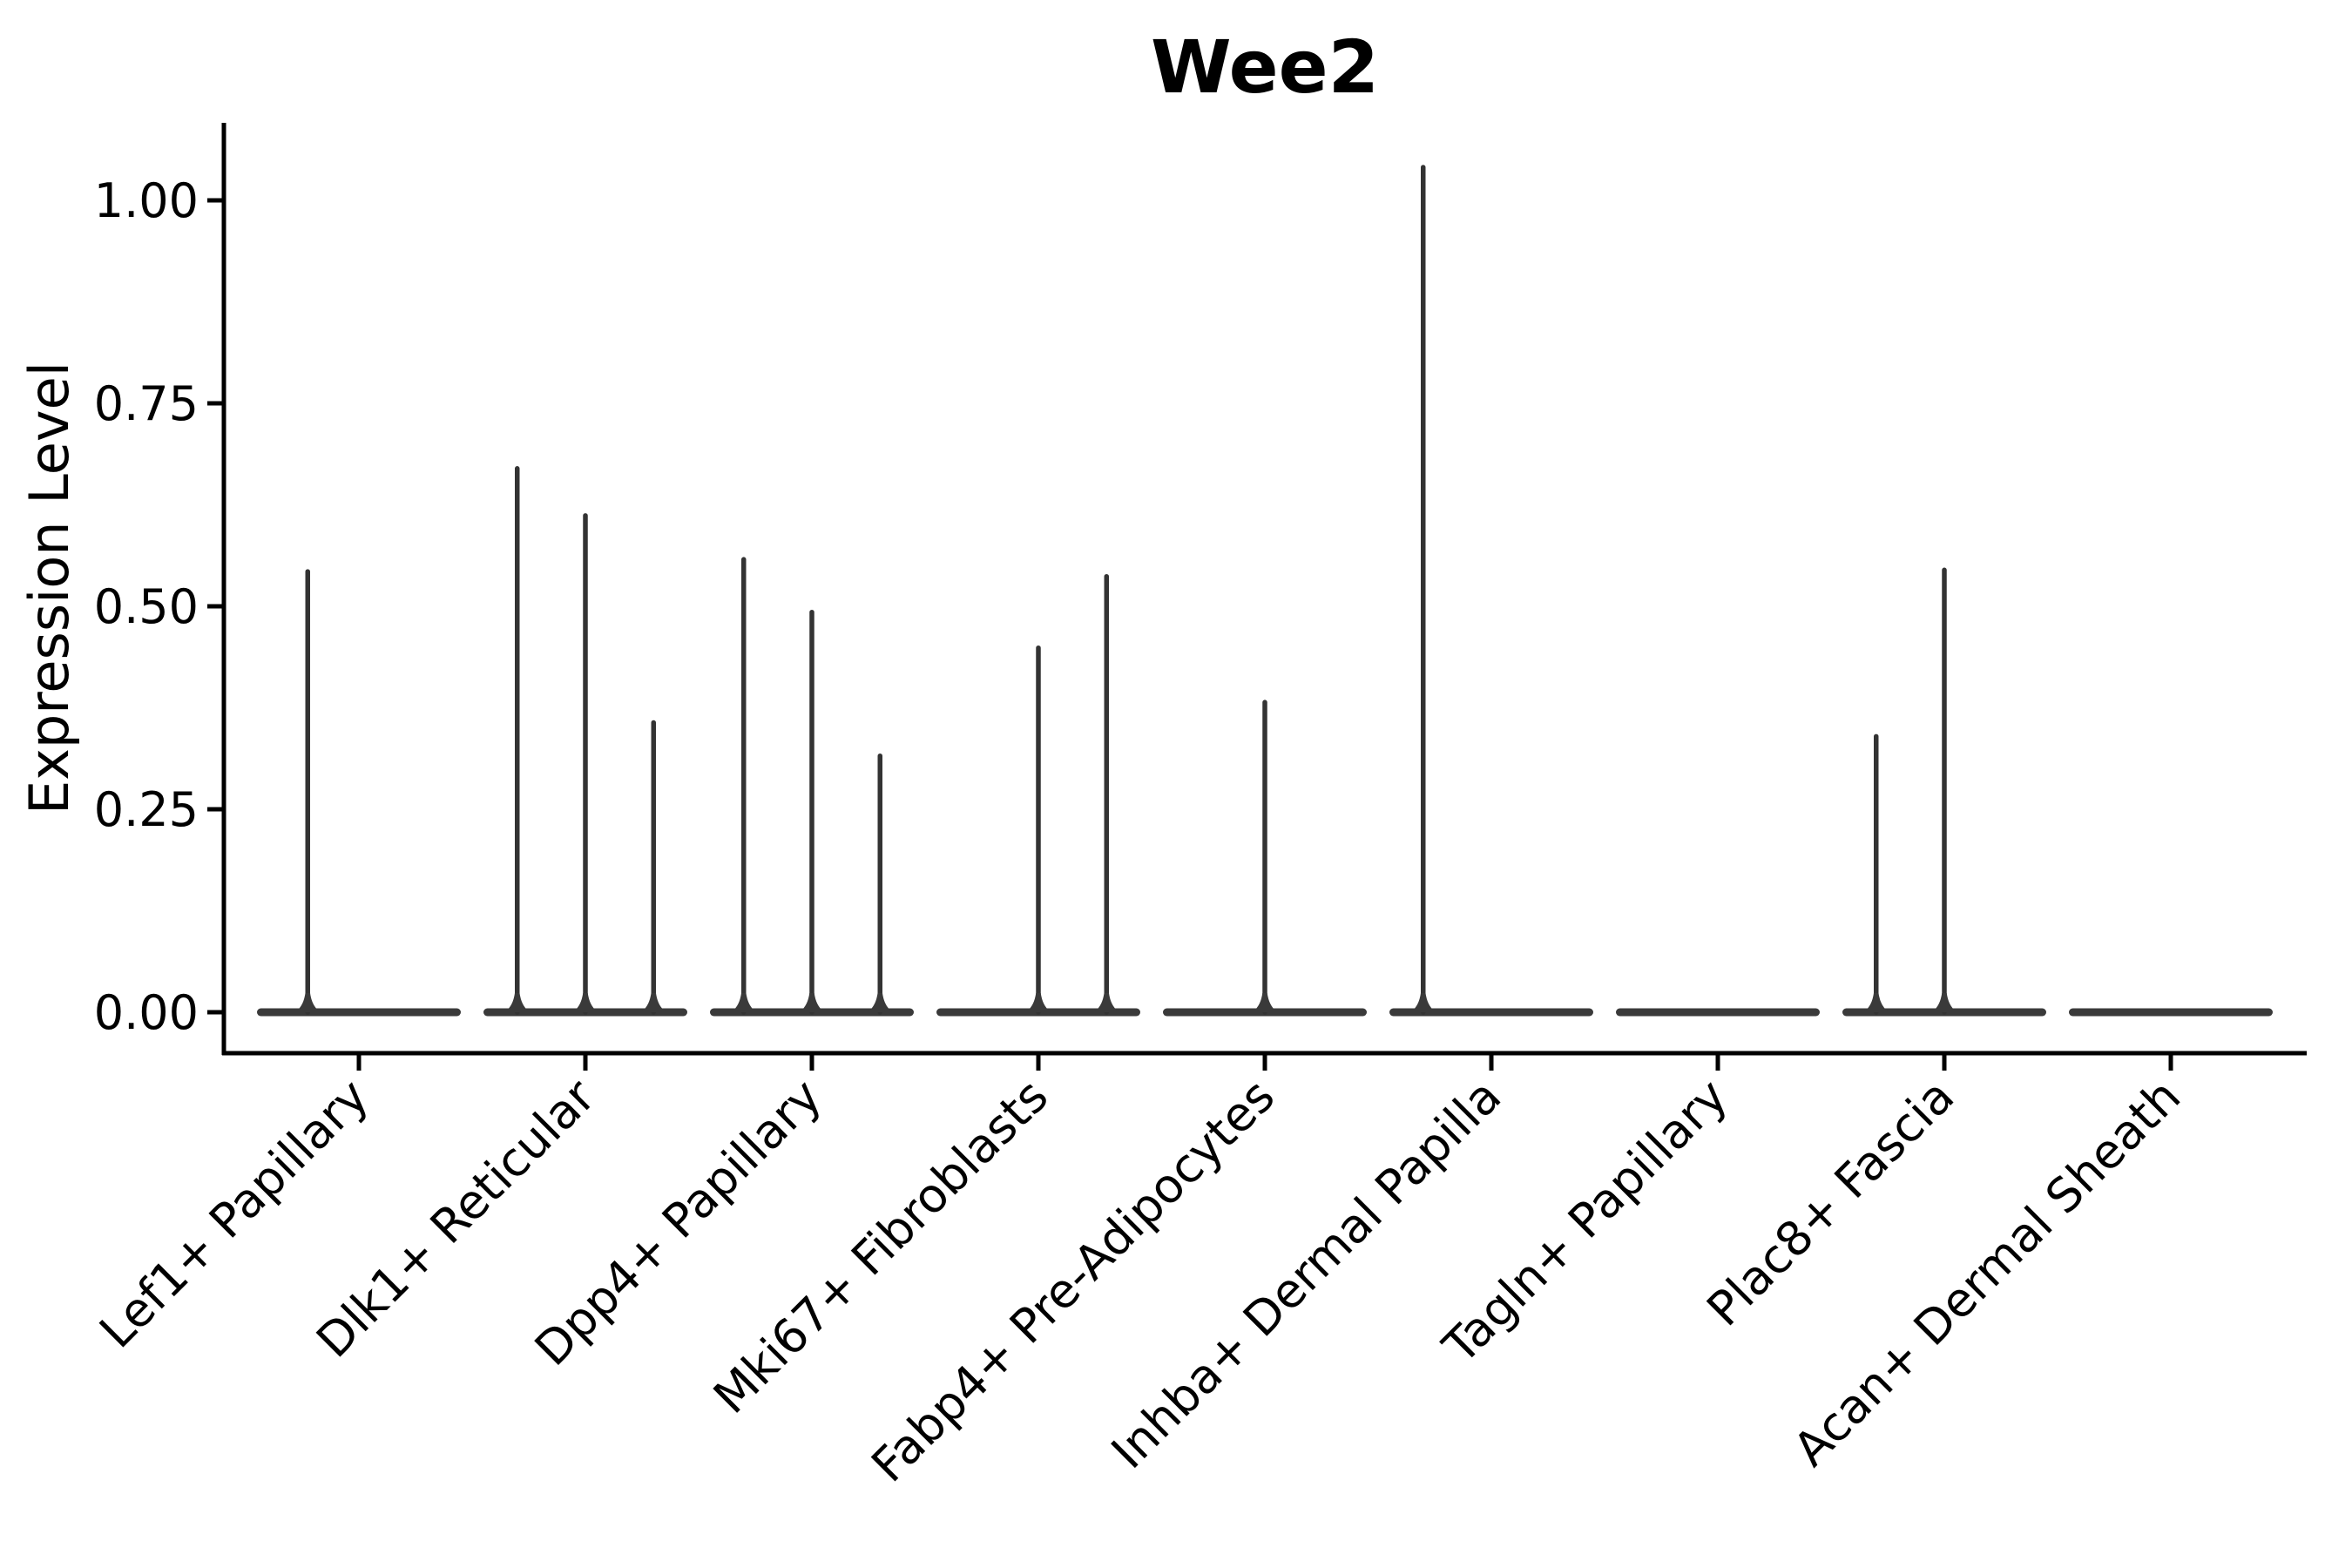 This screenshot has height=1568, width=2352. What do you see at coordinates (146, 1013) in the screenshot?
I see `y-tick-label: 0.00` at bounding box center [146, 1013].